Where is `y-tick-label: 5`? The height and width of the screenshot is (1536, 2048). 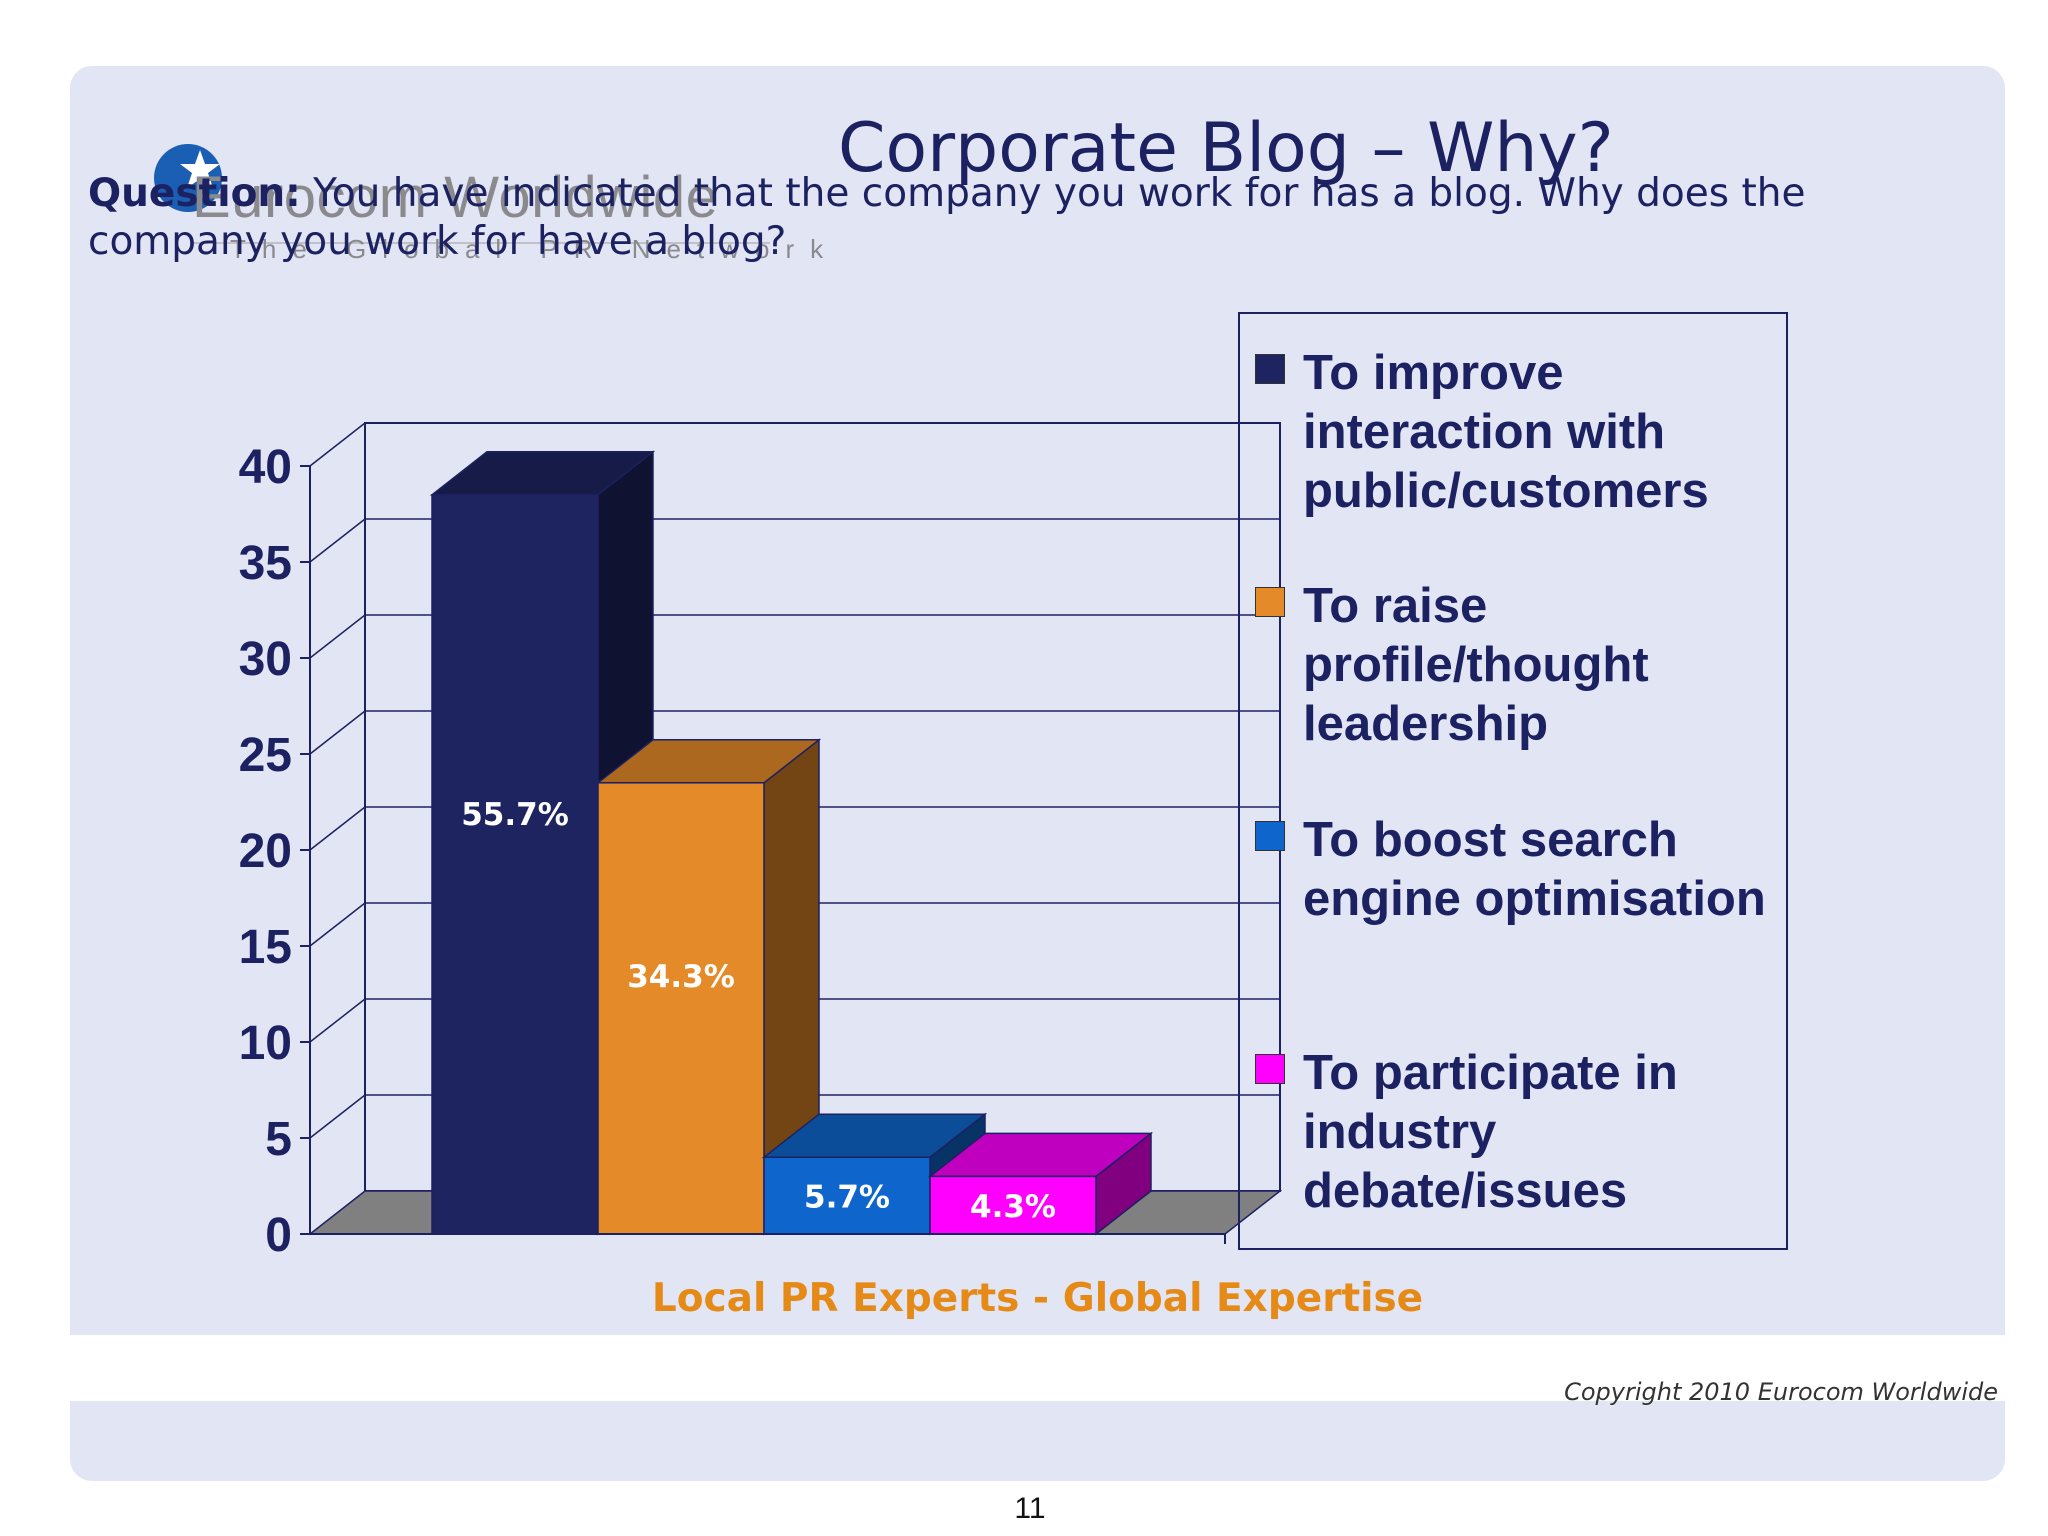
y-tick-label: 5 is located at coordinates (278, 1139).